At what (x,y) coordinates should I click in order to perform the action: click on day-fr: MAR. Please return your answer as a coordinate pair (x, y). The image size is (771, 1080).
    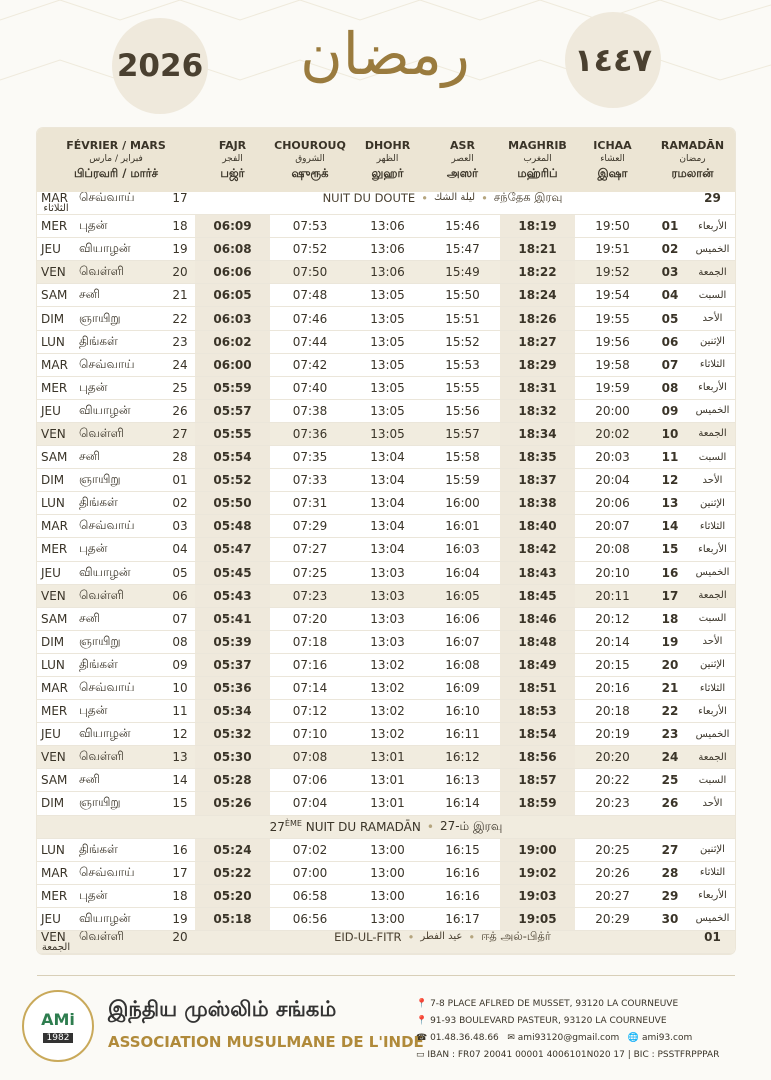
    Looking at the image, I should click on (54, 526).